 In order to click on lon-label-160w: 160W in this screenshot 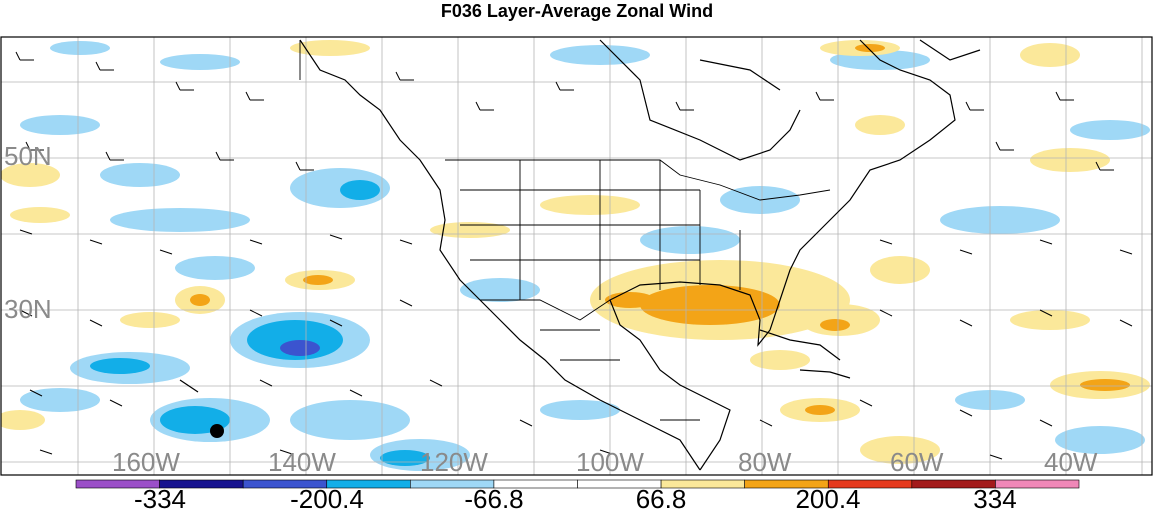, I will do `click(146, 462)`.